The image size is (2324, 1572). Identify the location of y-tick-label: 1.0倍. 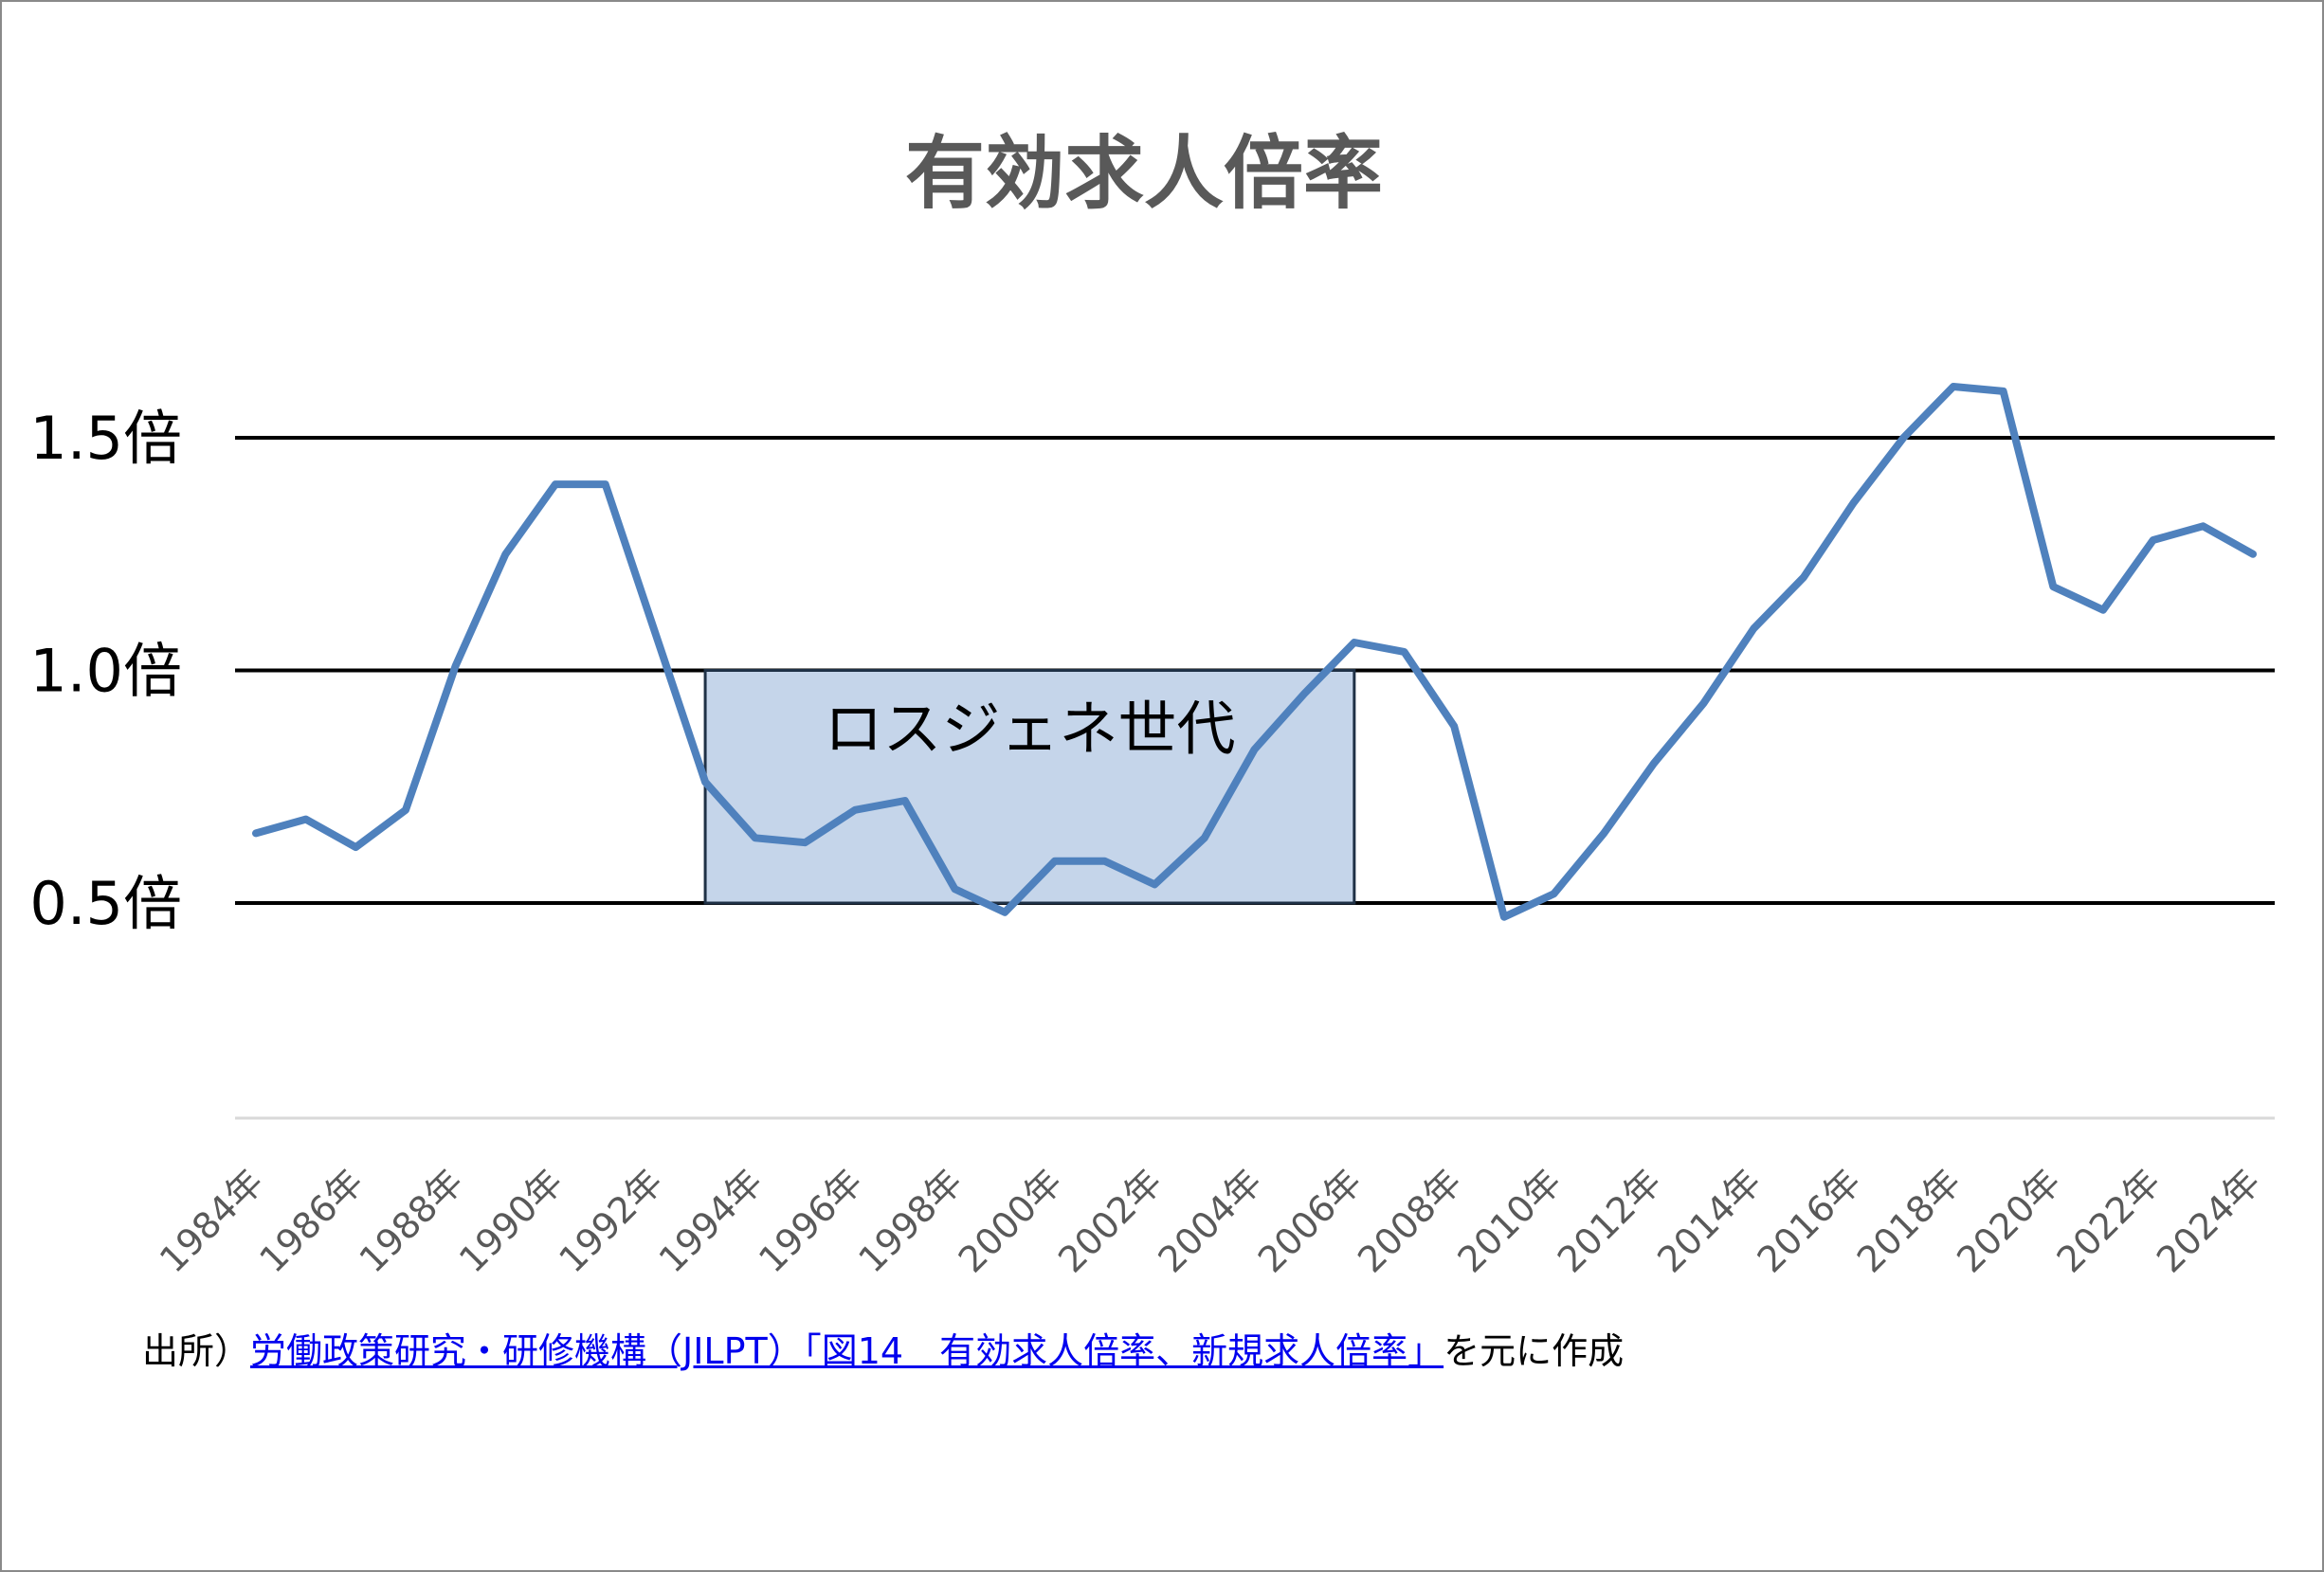
(106, 671).